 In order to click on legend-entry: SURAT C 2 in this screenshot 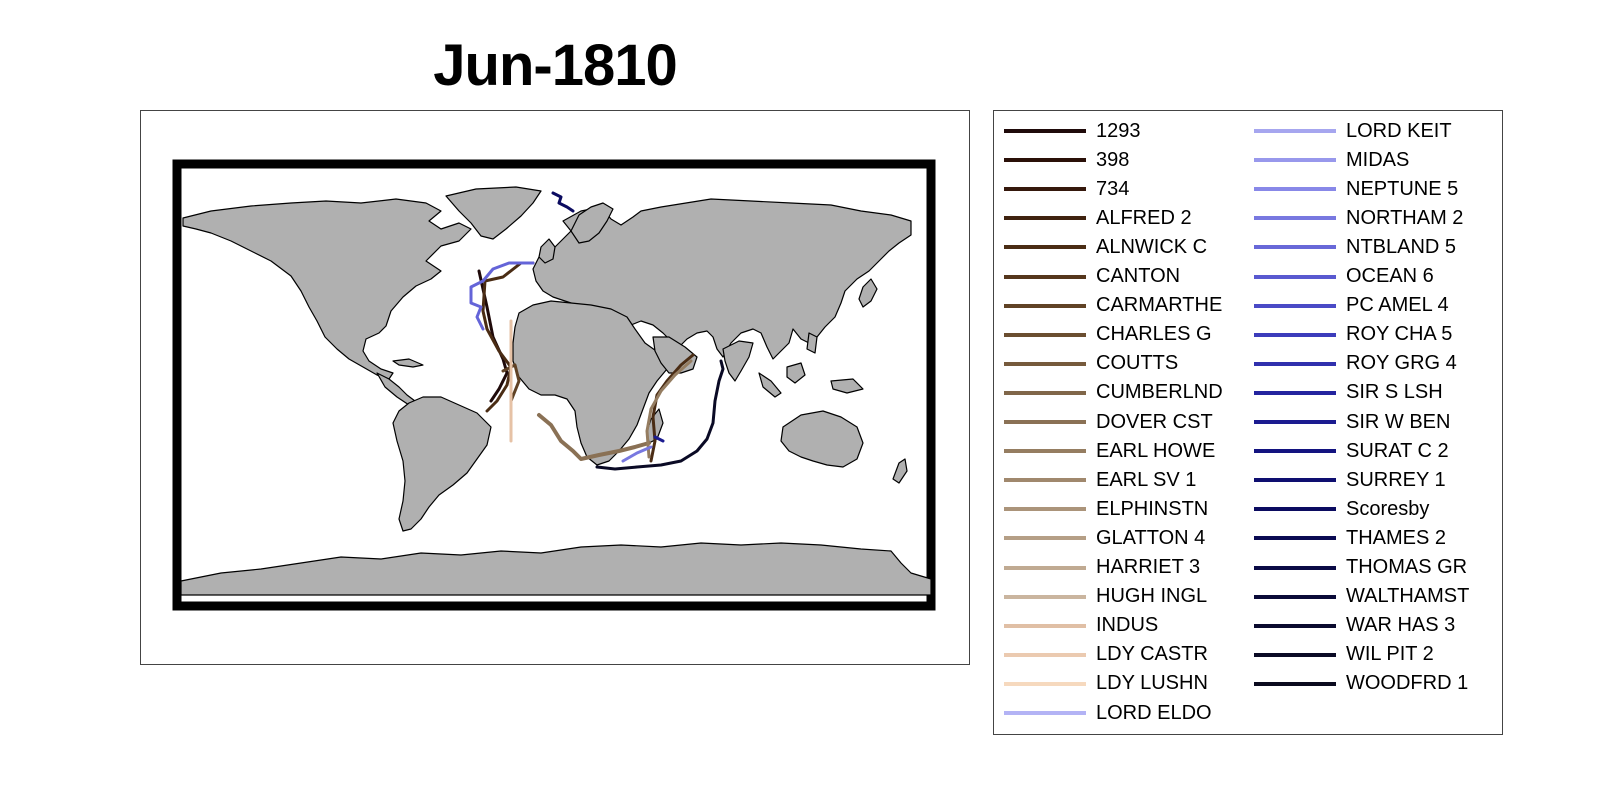, I will do `click(1351, 451)`.